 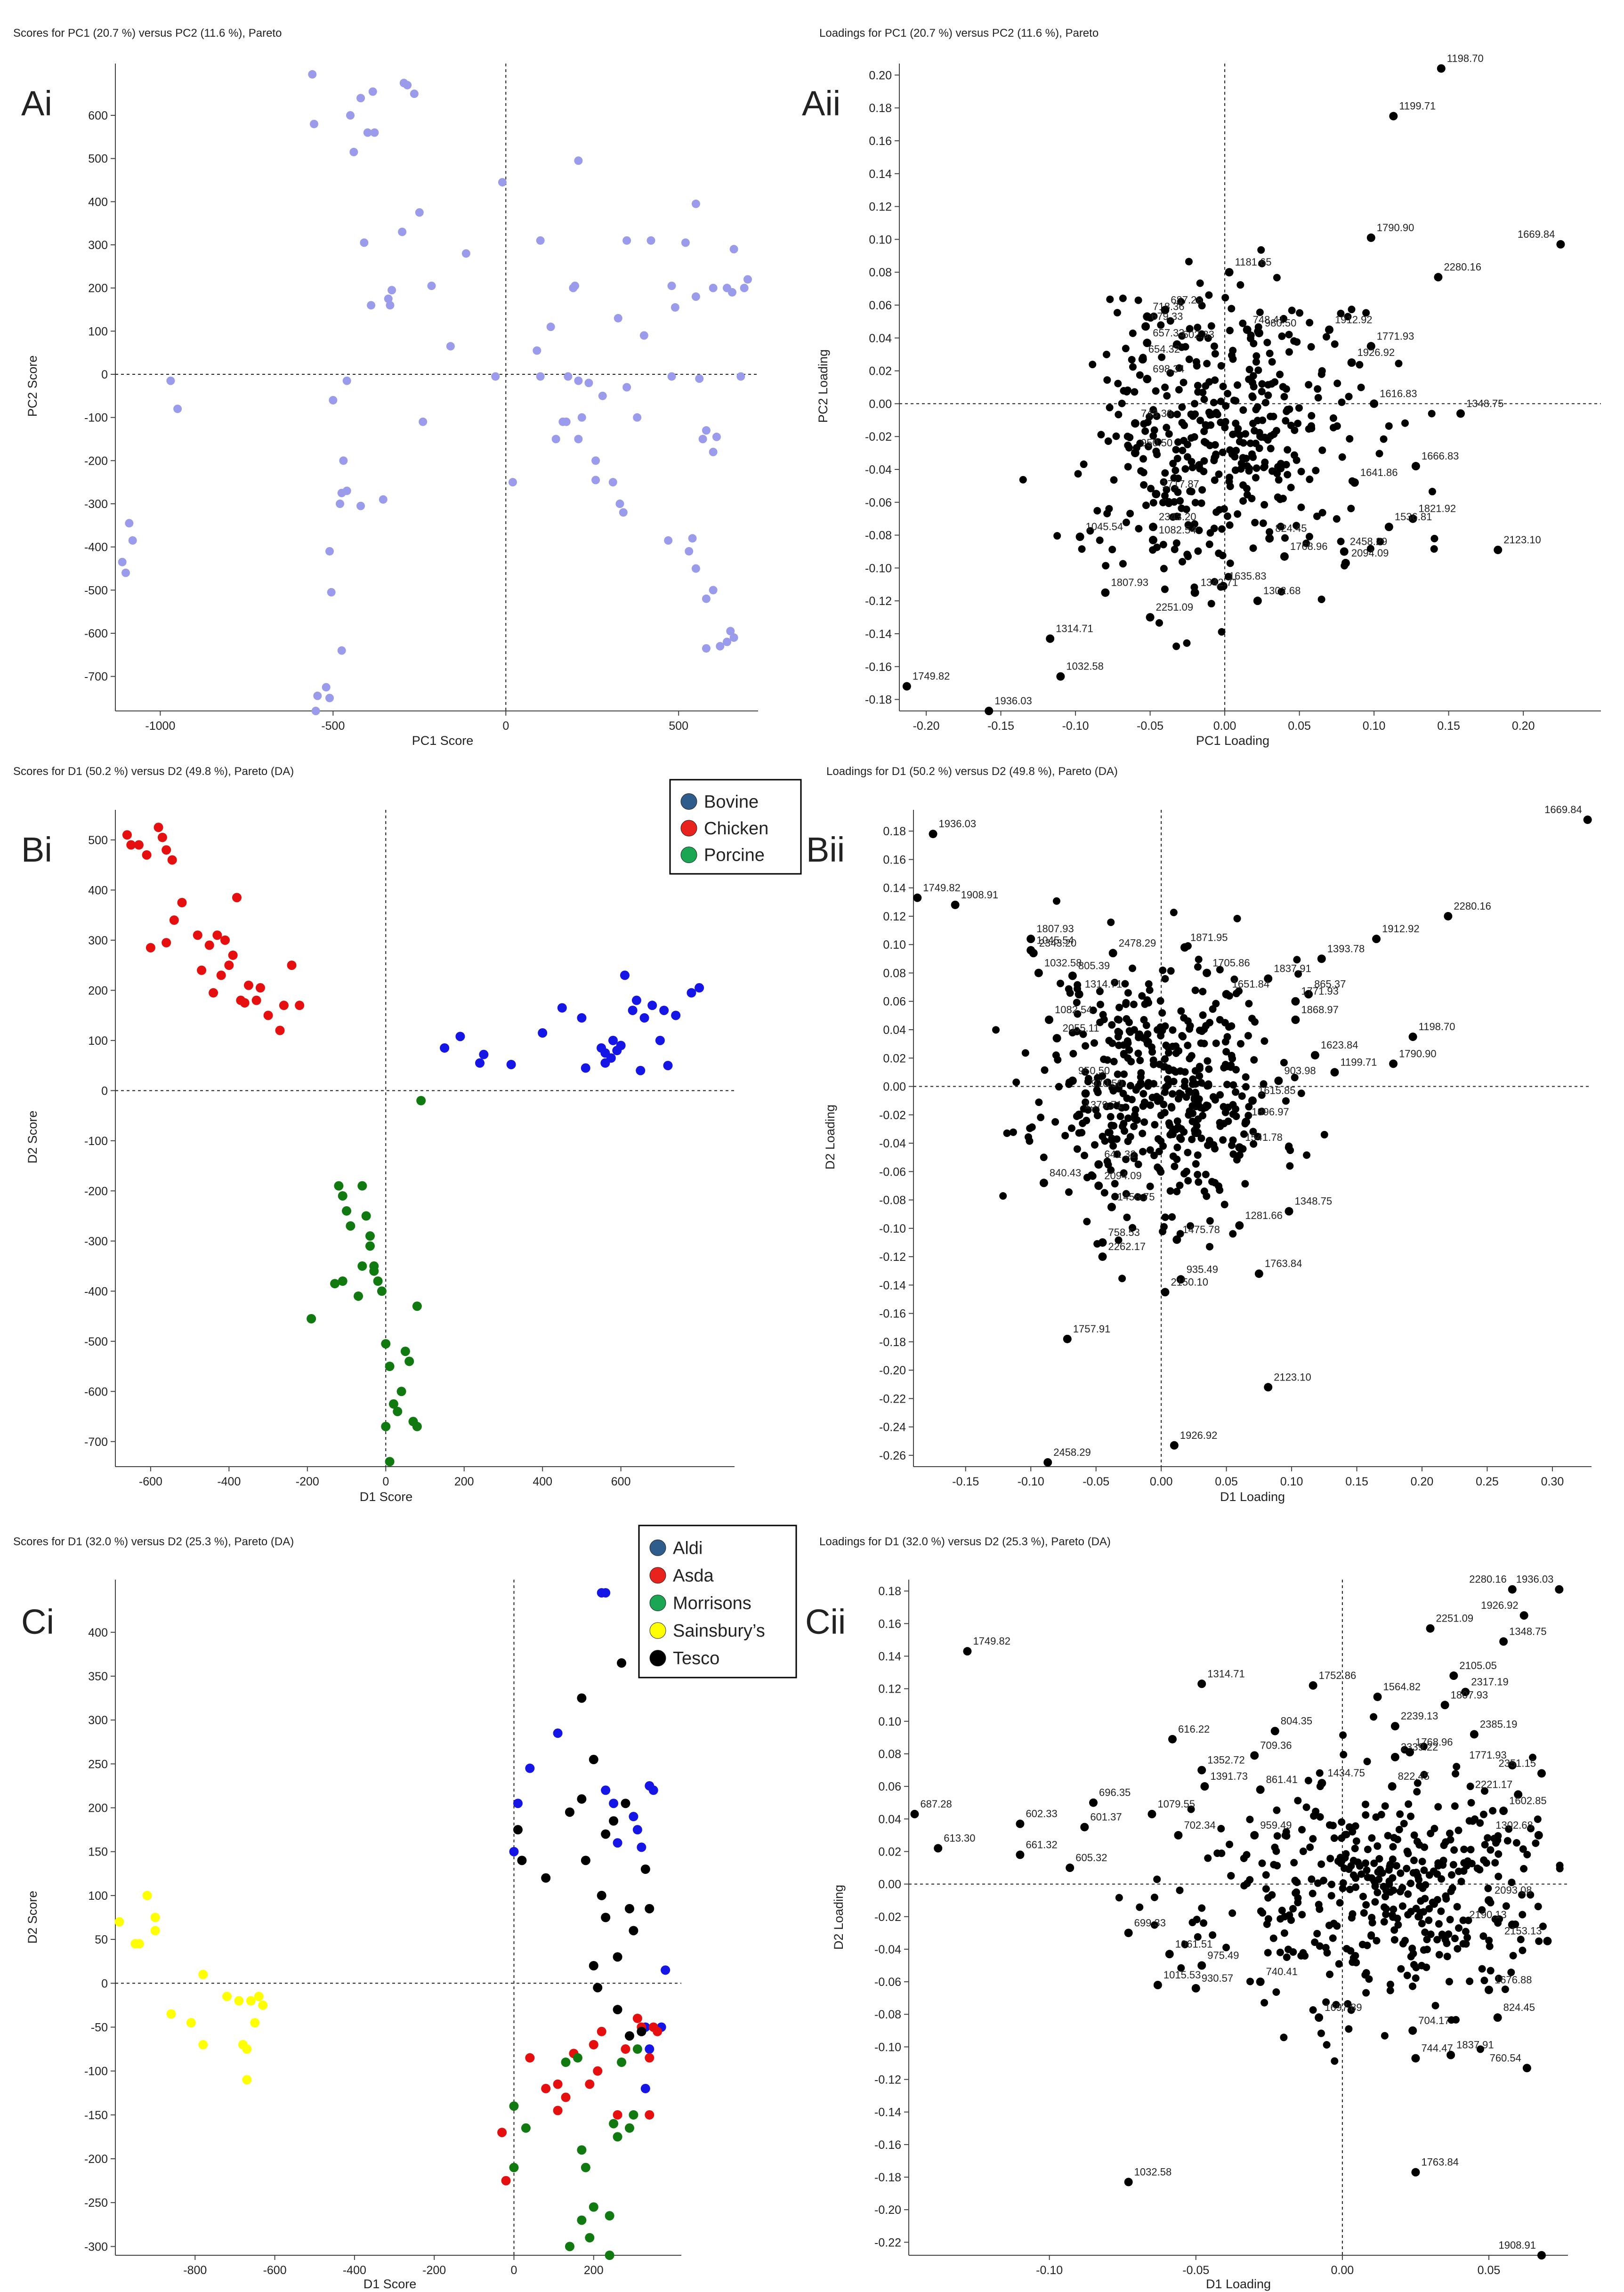 I want to click on point-label: 1045.54, so click(x=1104, y=527).